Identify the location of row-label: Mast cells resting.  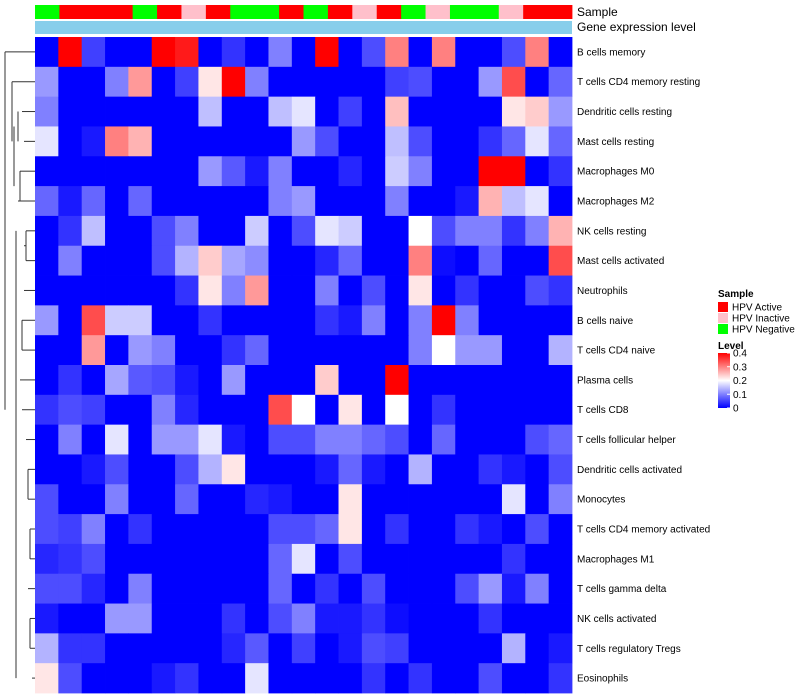
(615, 142).